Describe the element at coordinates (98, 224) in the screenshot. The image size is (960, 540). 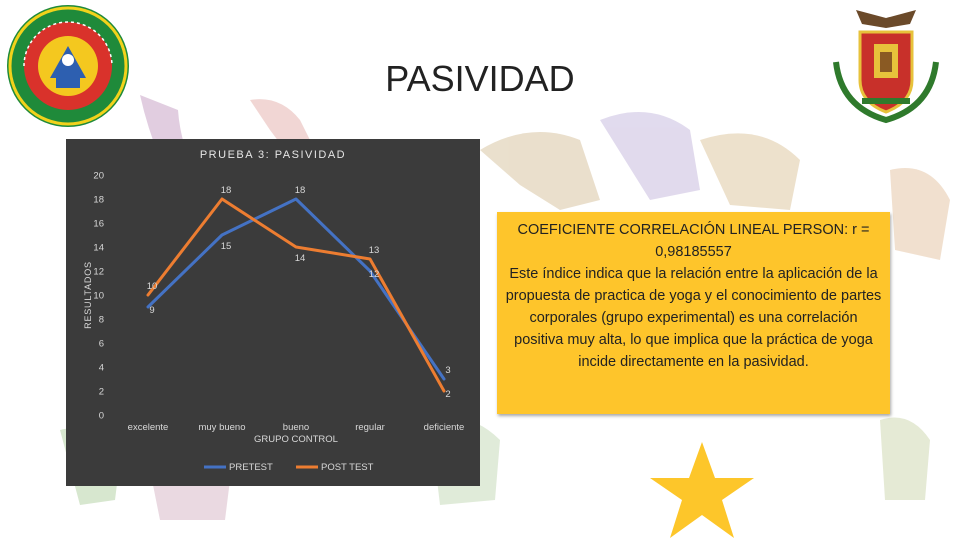
I see `y-tick-label: 16` at that location.